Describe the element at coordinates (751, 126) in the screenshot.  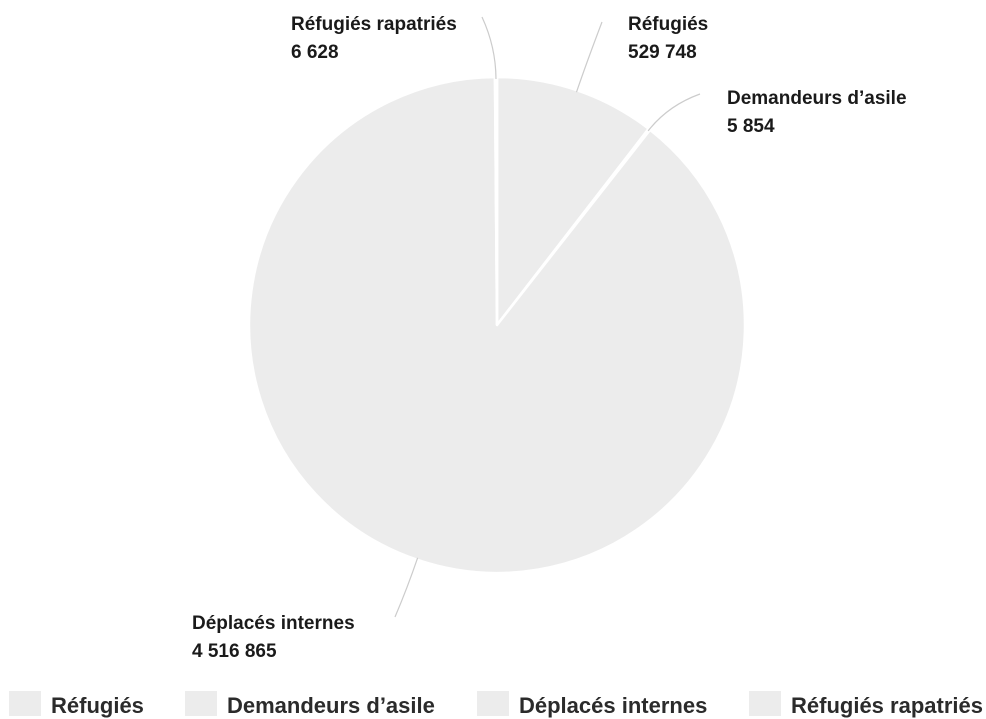
I see `slice-label-value: 5 854` at that location.